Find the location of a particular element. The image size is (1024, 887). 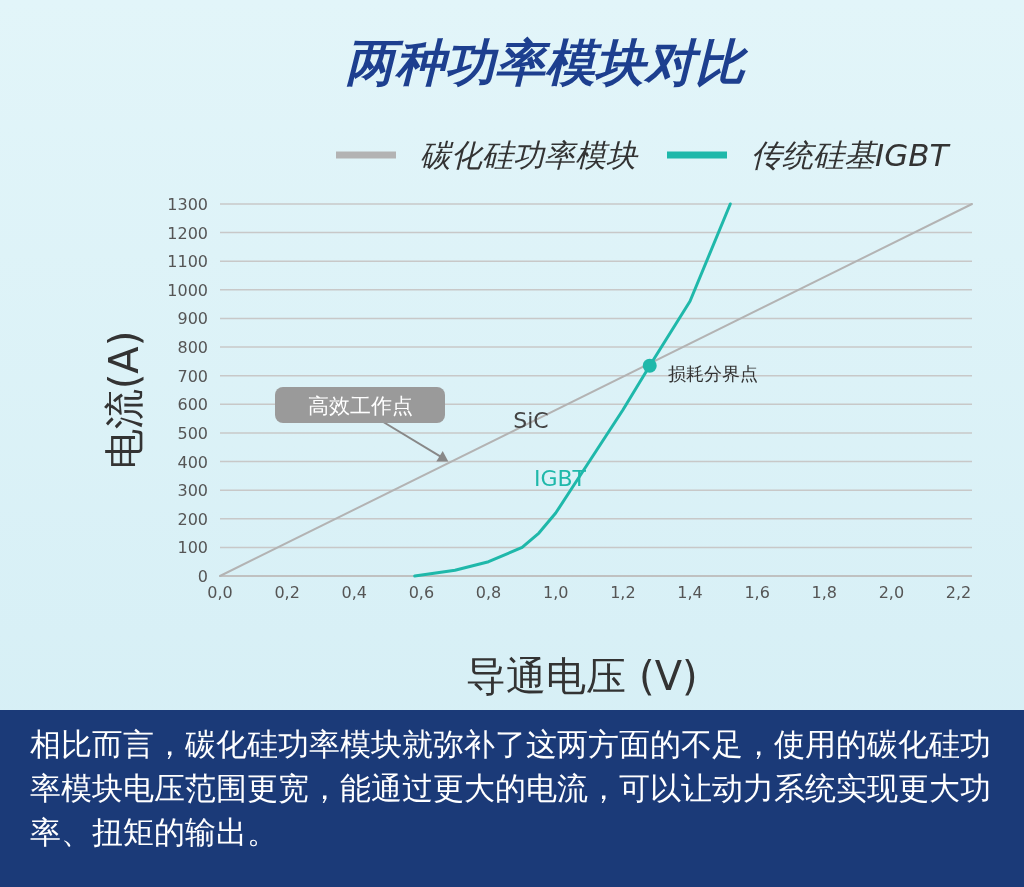

y-tick-label: 1300 is located at coordinates (187, 204).